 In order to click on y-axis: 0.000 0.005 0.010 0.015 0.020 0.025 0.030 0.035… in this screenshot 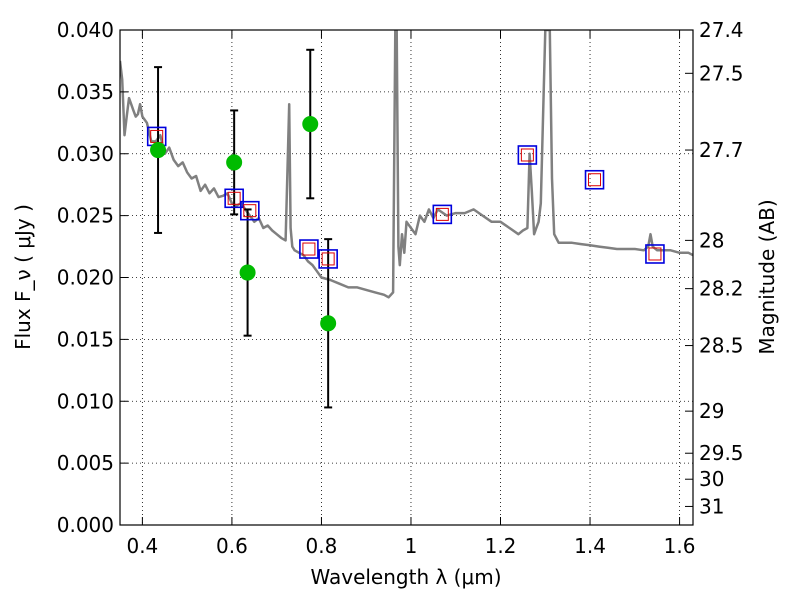, I will do `click(92, 277)`.